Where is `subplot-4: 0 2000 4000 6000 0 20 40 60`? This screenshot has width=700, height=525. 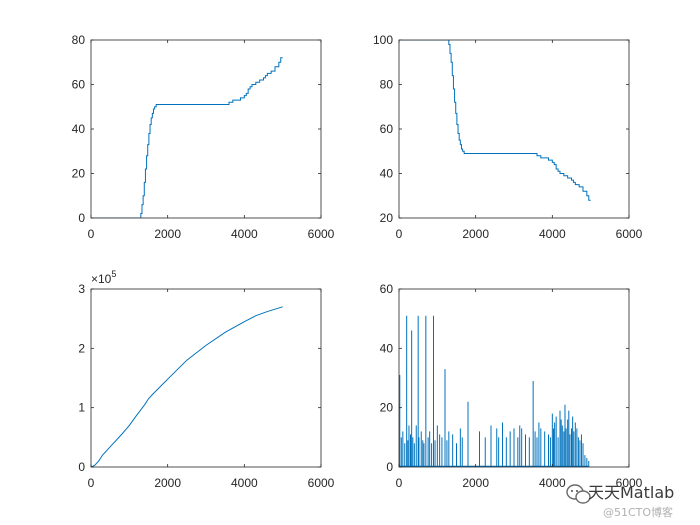 subplot-4: 0 2000 4000 6000 0 20 40 60 is located at coordinates (511, 386).